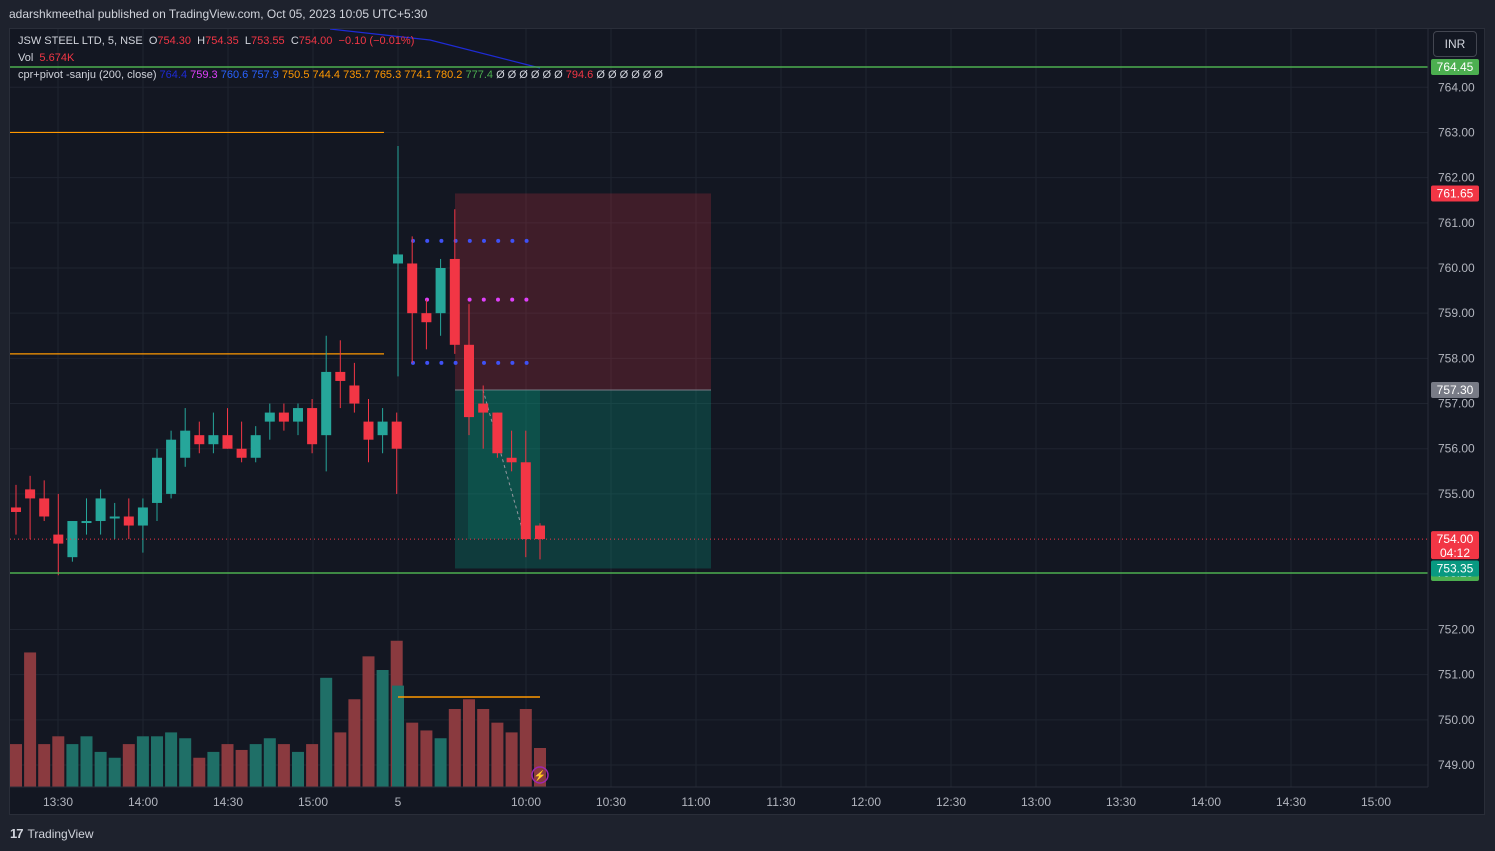 The image size is (1495, 851). What do you see at coordinates (60, 833) in the screenshot?
I see `brand-name: TradingView` at bounding box center [60, 833].